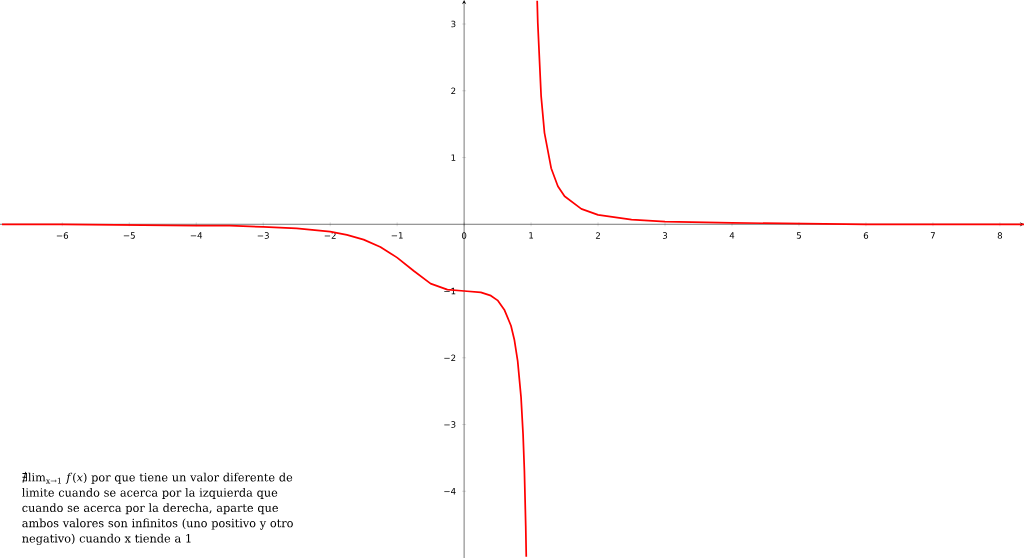  I want to click on x-tick-label: 5, so click(798, 235).